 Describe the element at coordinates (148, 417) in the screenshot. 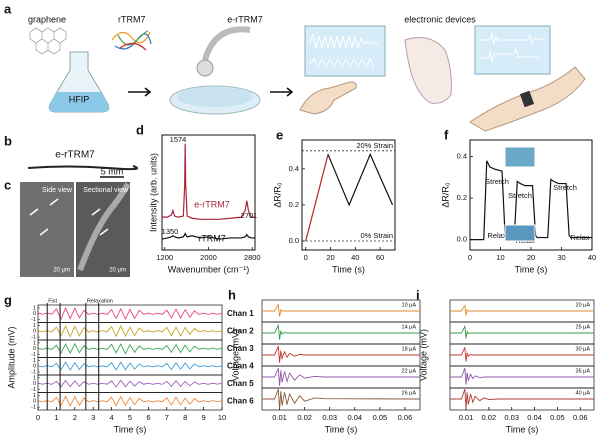

I see `x-tick-label: 6` at that location.